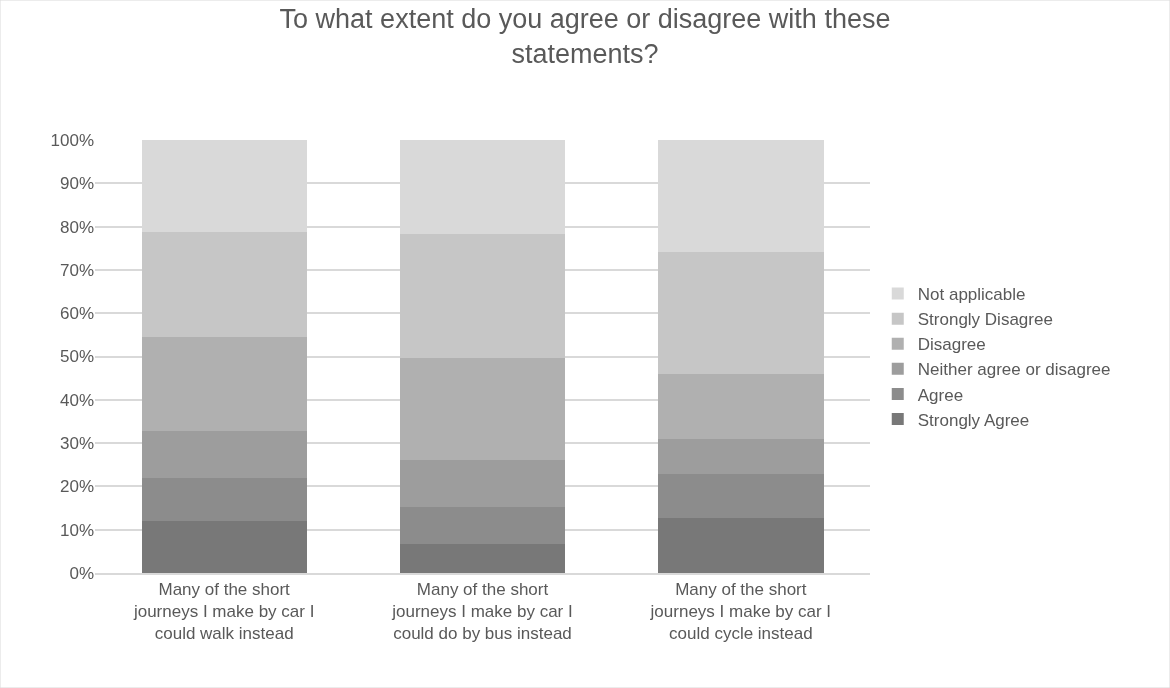 The width and height of the screenshot is (1170, 688). What do you see at coordinates (76, 487) in the screenshot?
I see `y-tick-label: 20%` at bounding box center [76, 487].